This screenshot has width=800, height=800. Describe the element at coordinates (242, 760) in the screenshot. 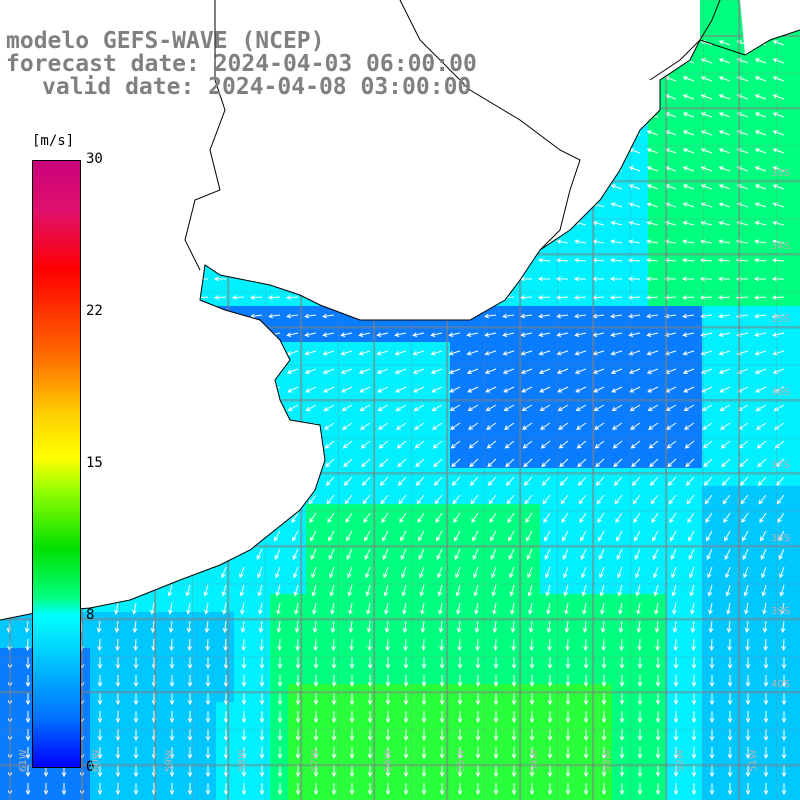

I see `lon-label: 58W` at that location.